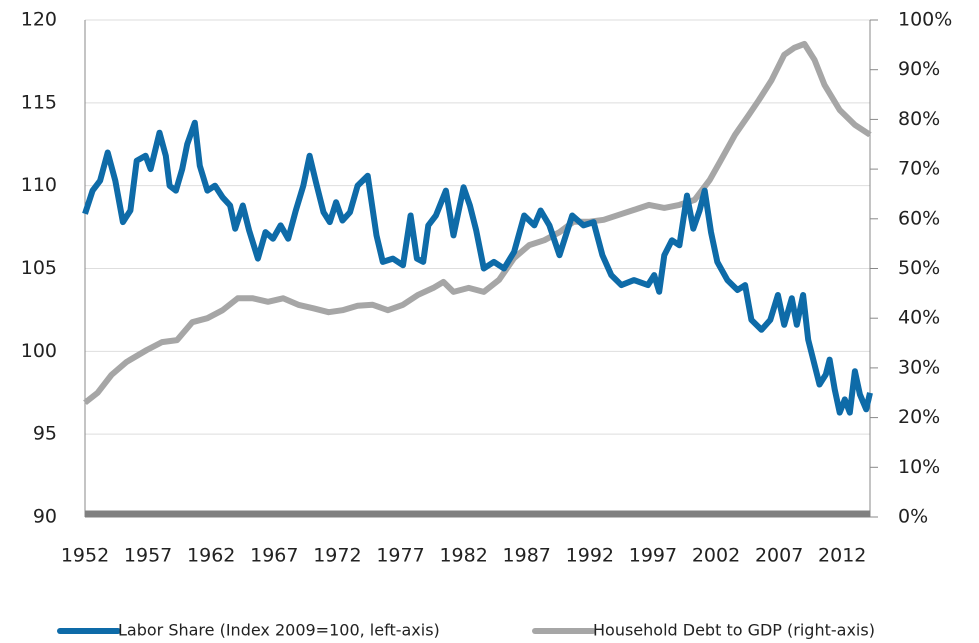 The width and height of the screenshot is (979, 643). Describe the element at coordinates (919, 318) in the screenshot. I see `y2-tick-label: 40%` at that location.